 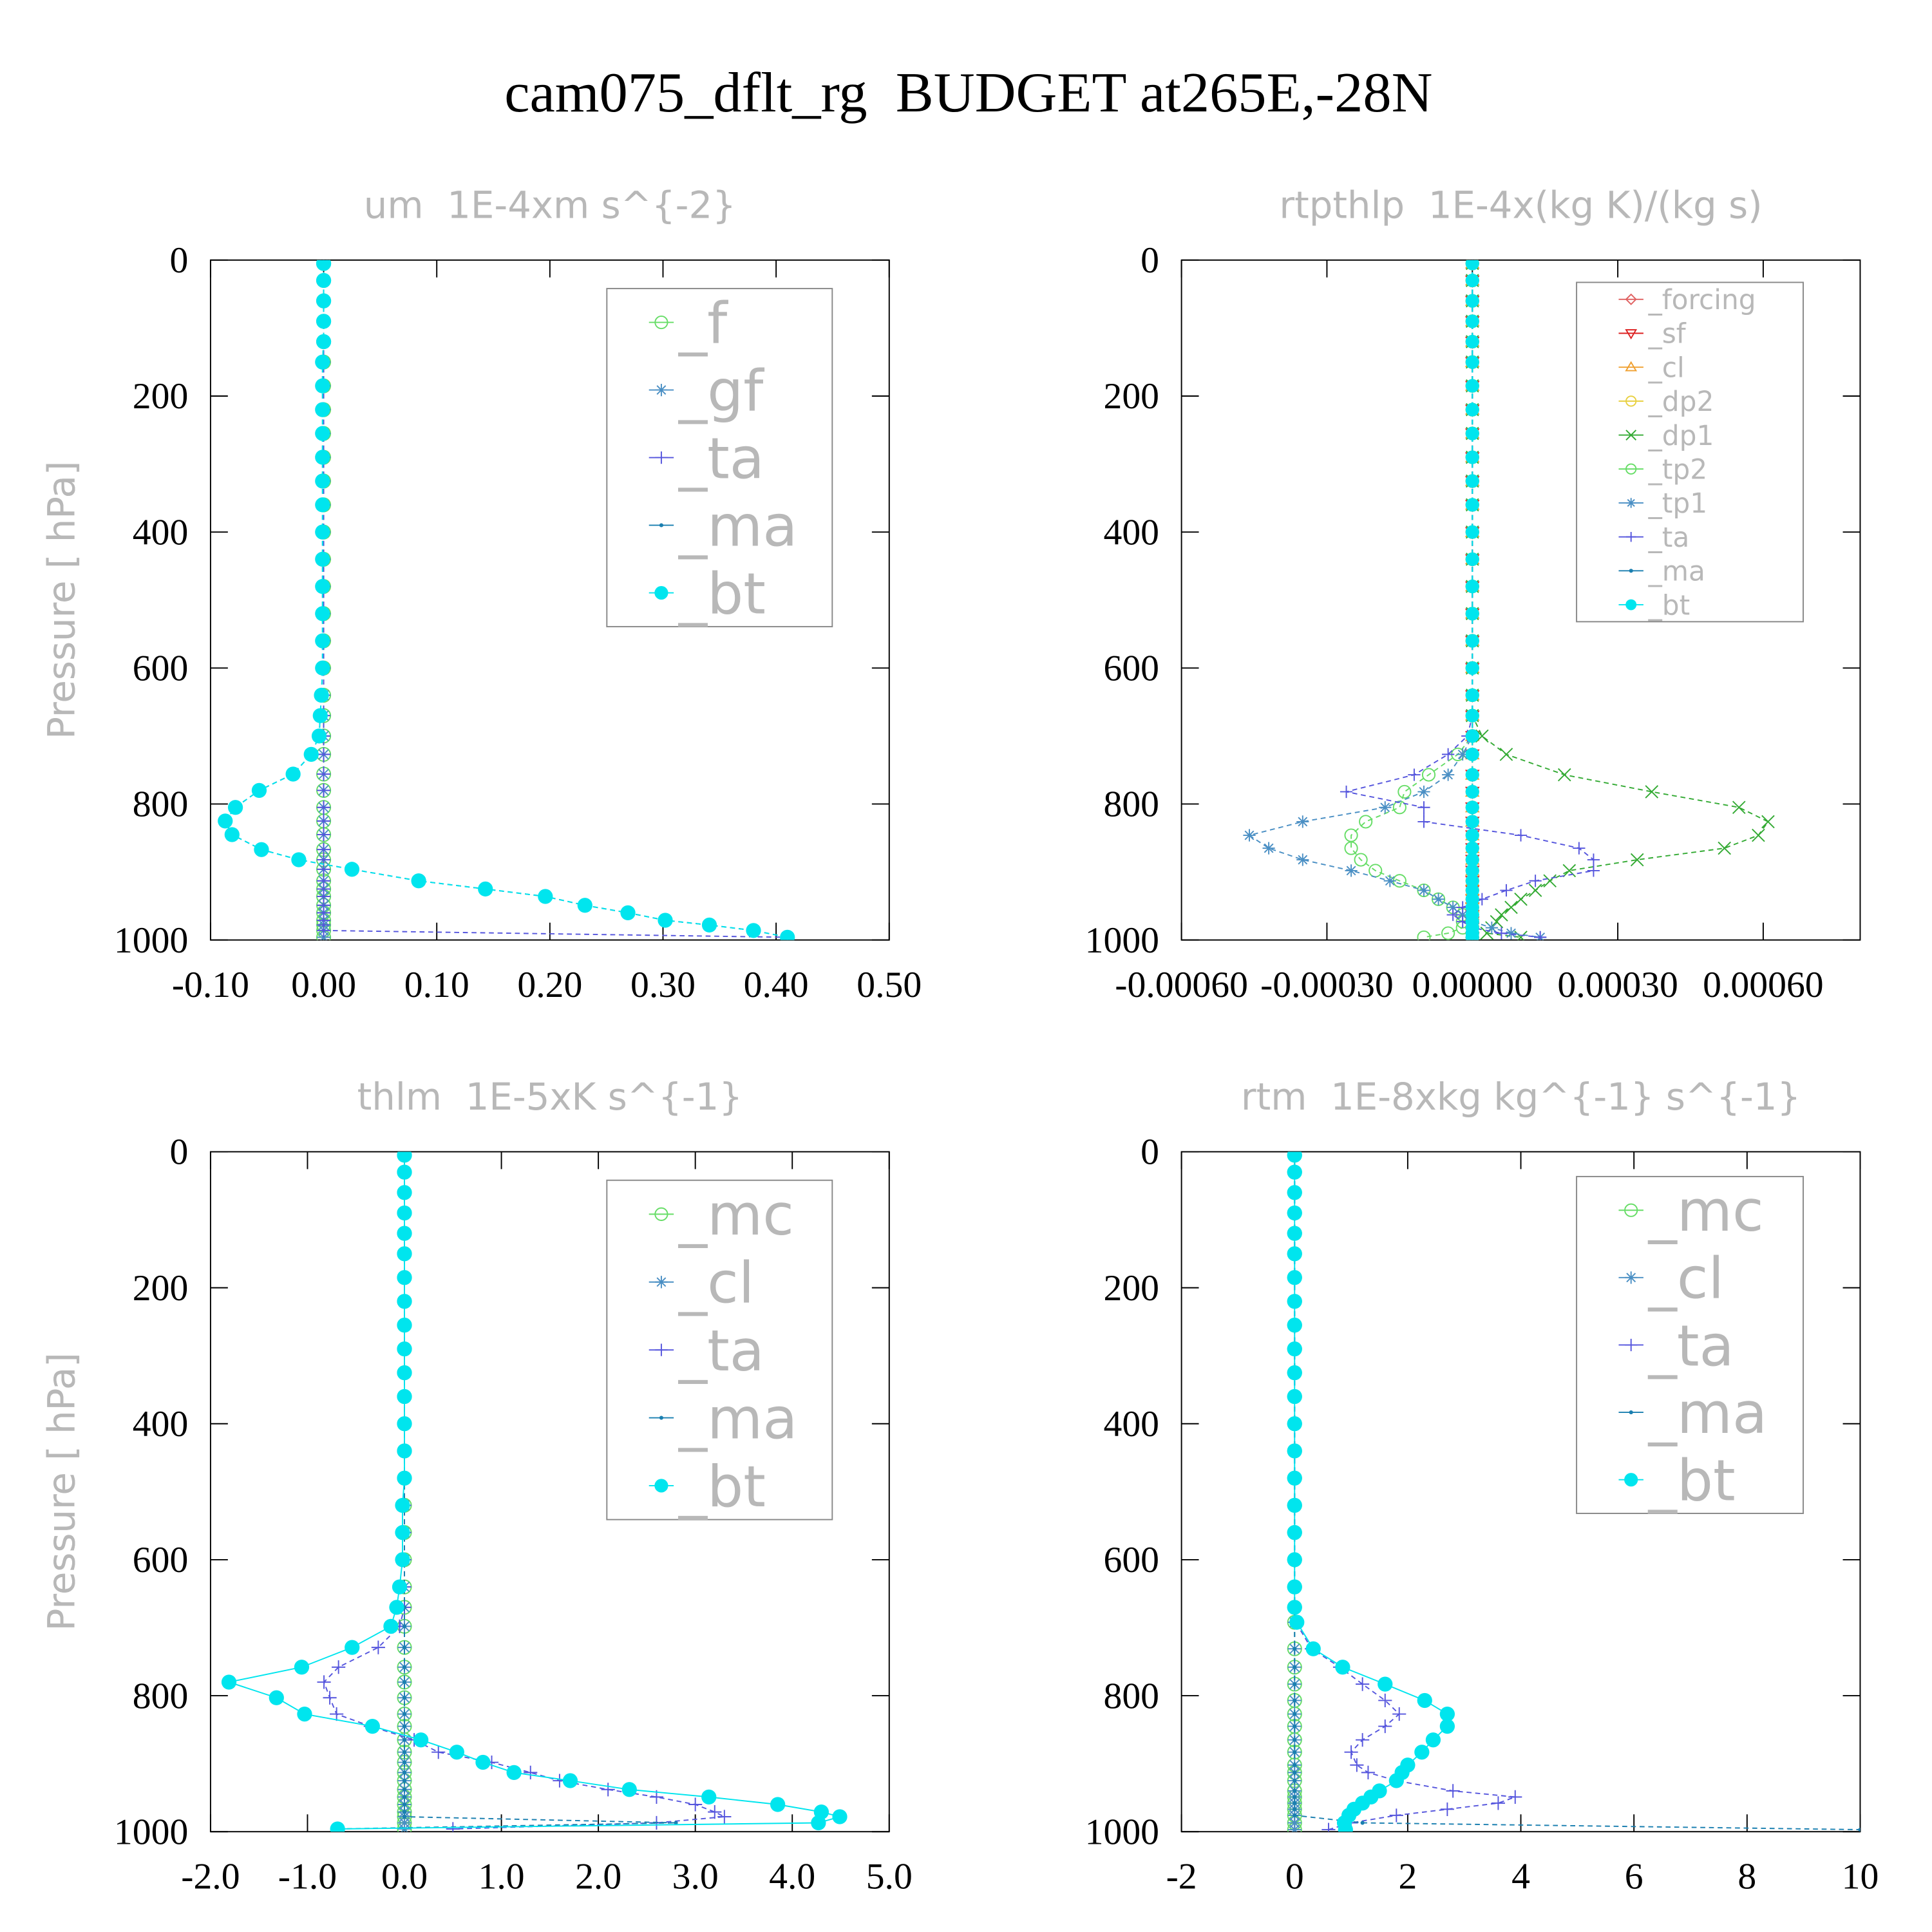 What do you see at coordinates (1181, 1877) in the screenshot?
I see `x-tick-label: -2` at bounding box center [1181, 1877].